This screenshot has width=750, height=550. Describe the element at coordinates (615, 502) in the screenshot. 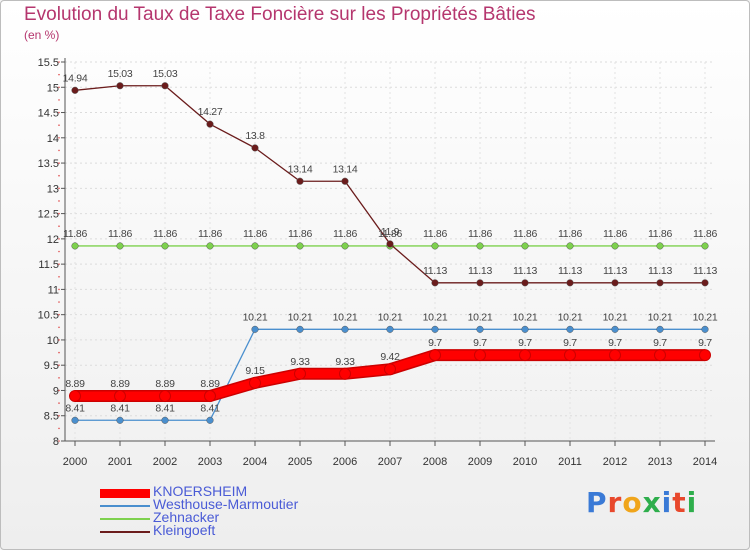

I see `logo-letter: r` at that location.